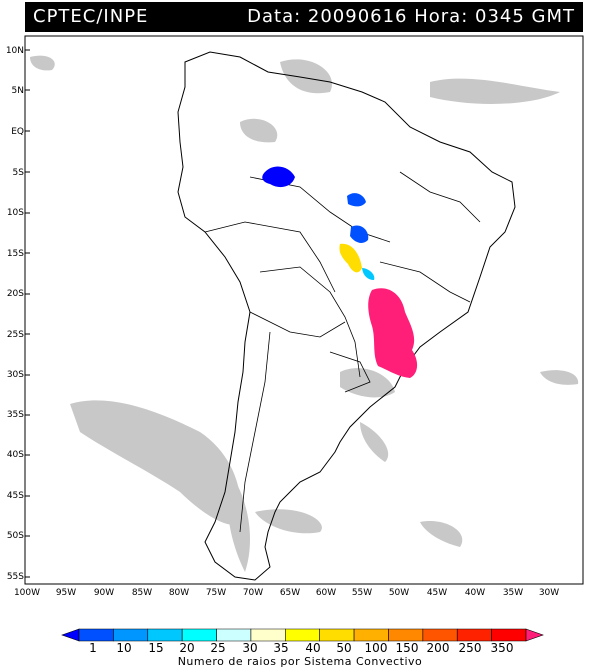  I want to click on colorbar-label-10: 10, so click(124, 648).